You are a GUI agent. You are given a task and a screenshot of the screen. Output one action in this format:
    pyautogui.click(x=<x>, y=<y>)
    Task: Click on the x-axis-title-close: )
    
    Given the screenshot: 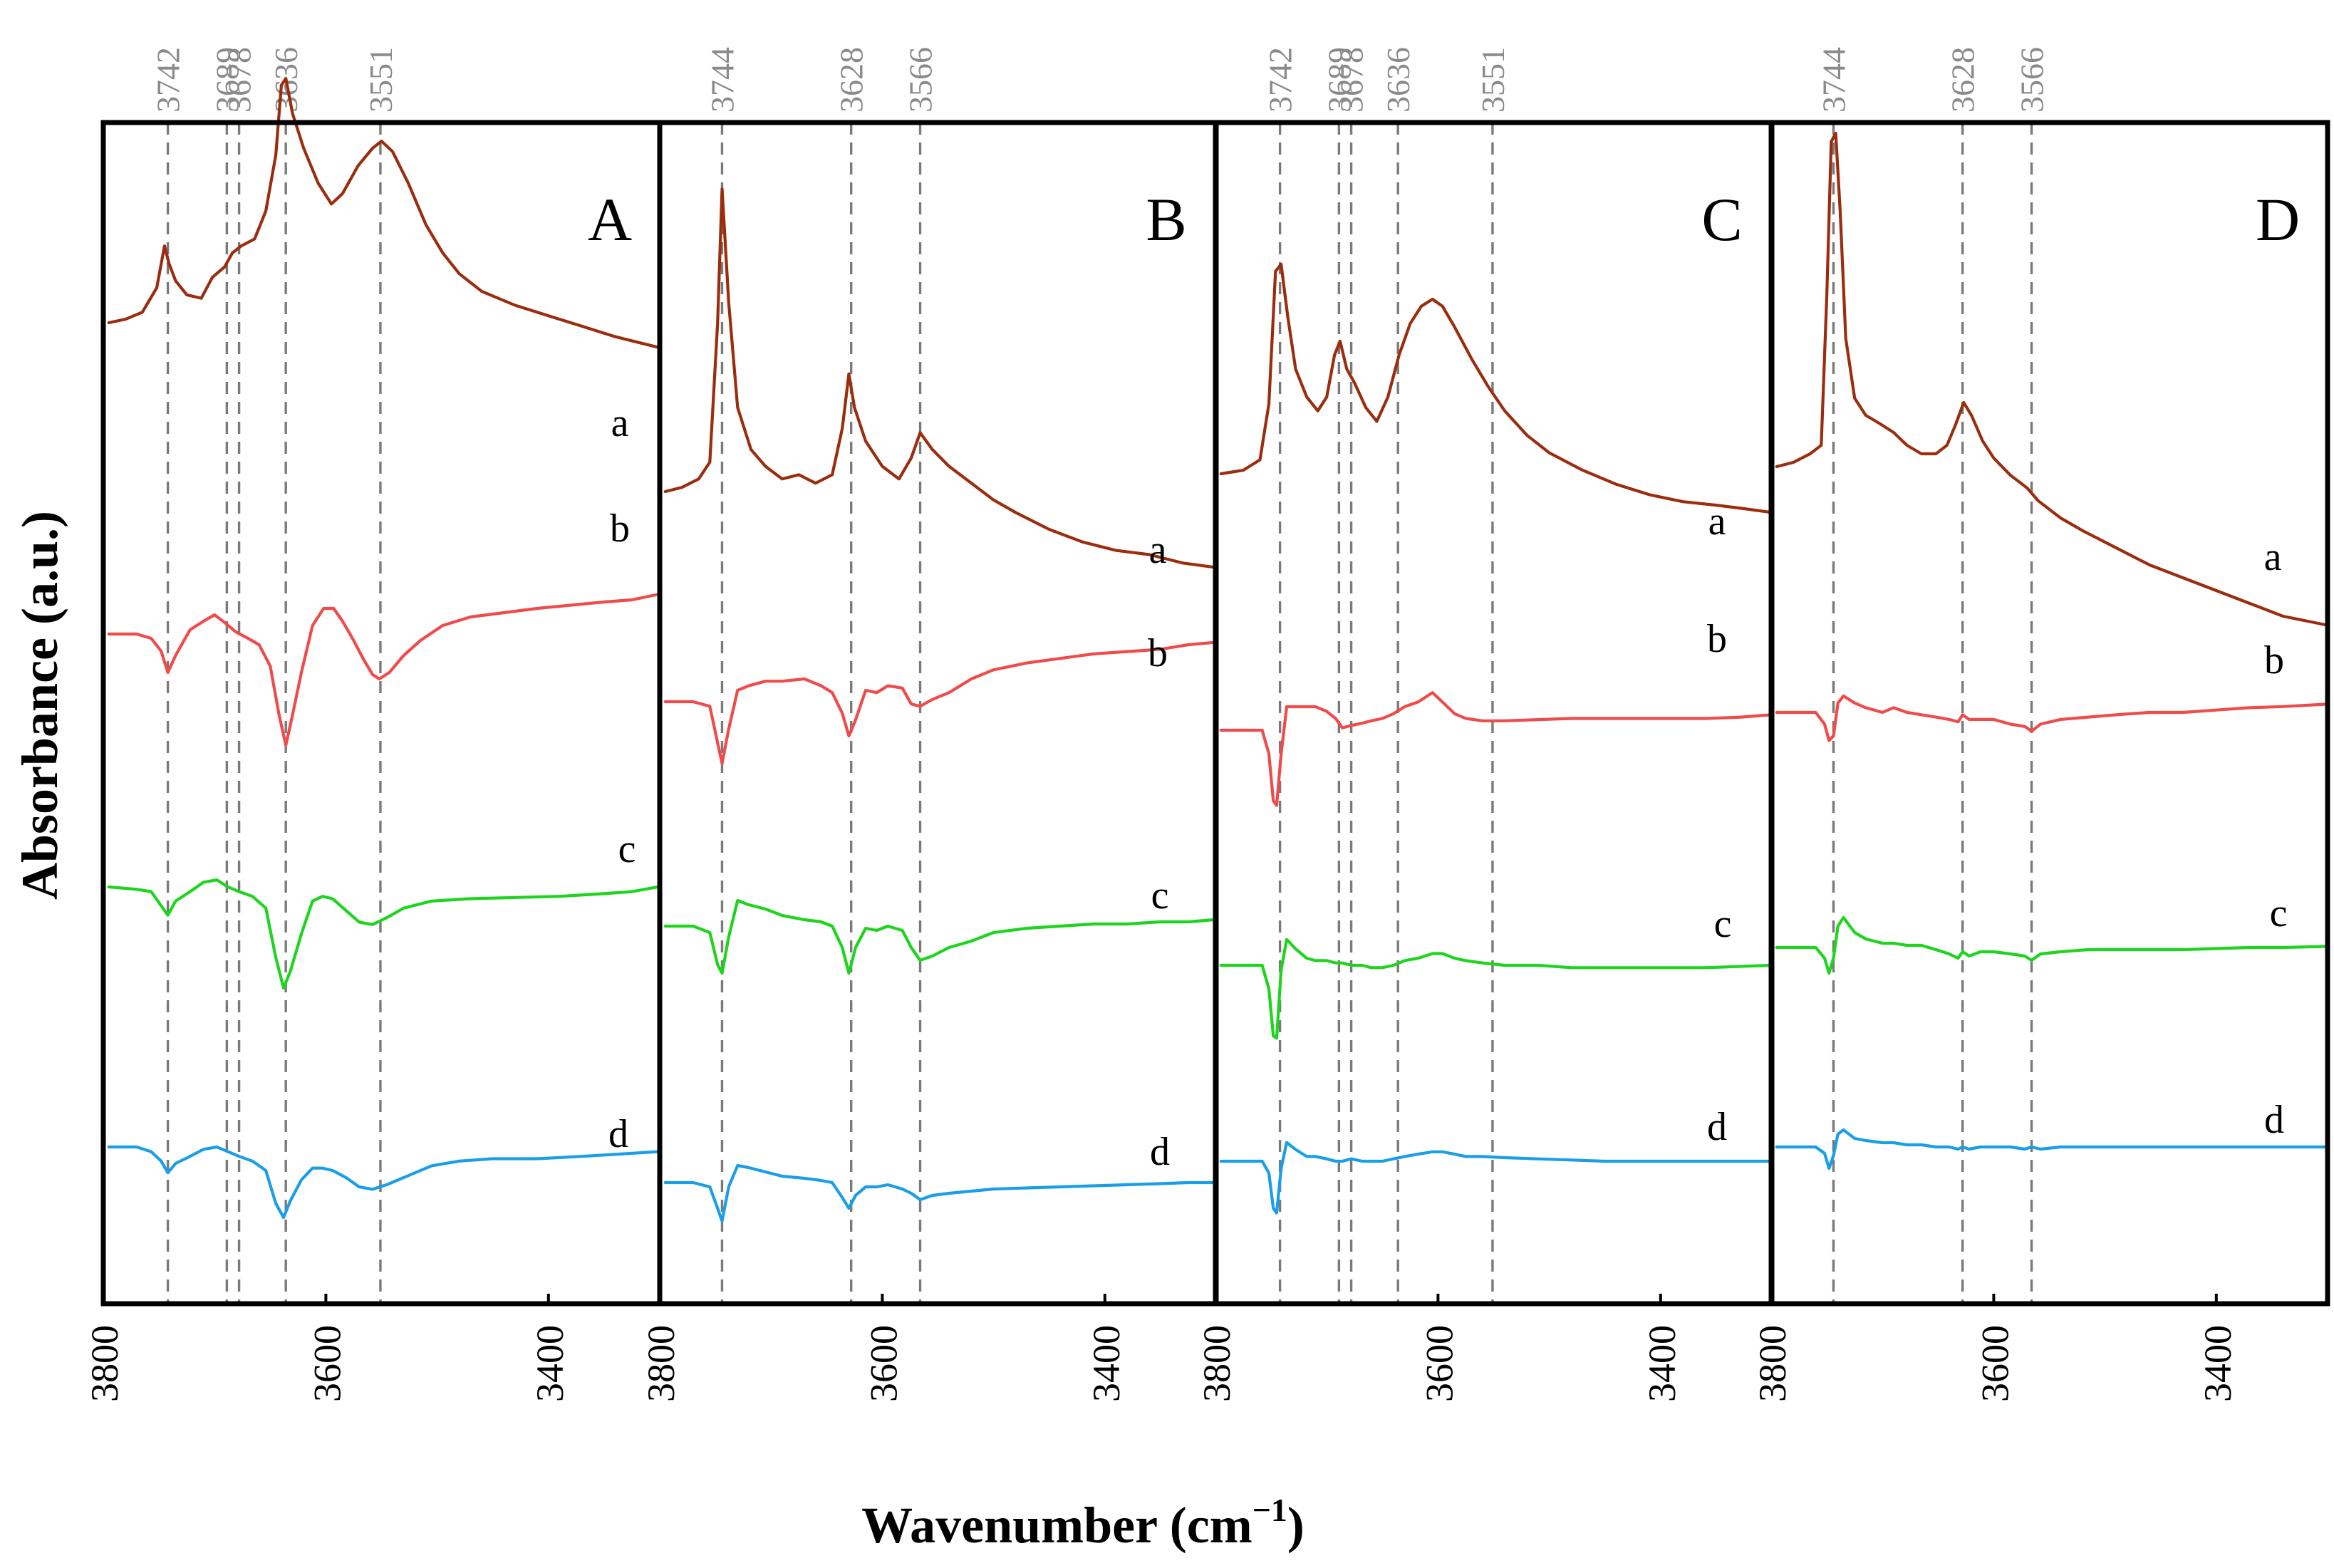 What is the action you would take?
    pyautogui.click(x=1296, y=1525)
    